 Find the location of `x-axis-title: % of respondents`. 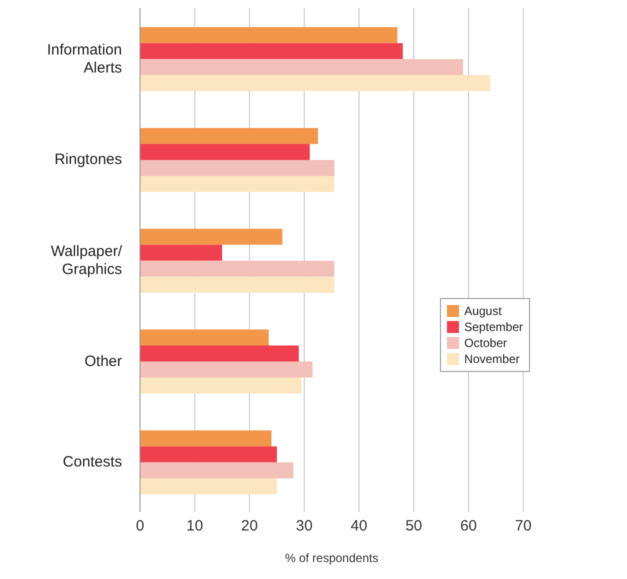

x-axis-title: % of respondents is located at coordinates (331, 558).